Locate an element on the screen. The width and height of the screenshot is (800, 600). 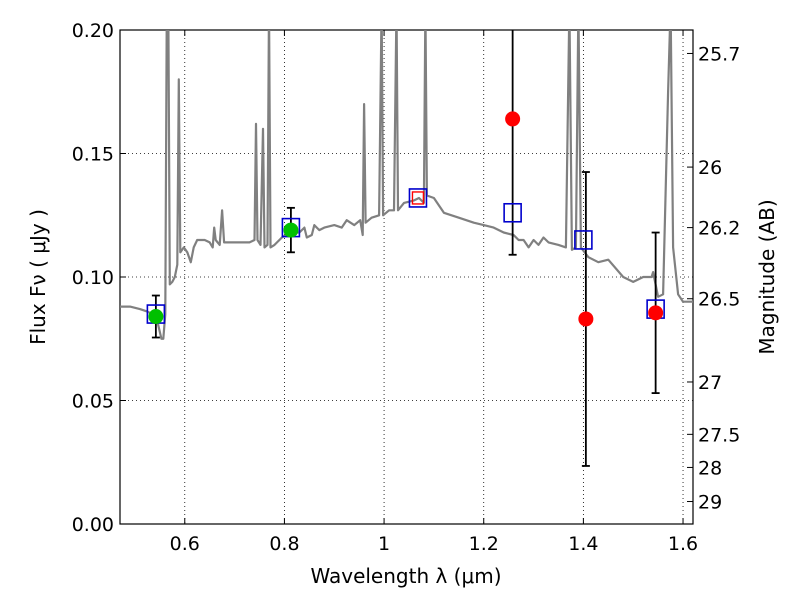
y2-tick-label: 25.7 is located at coordinates (719, 54).